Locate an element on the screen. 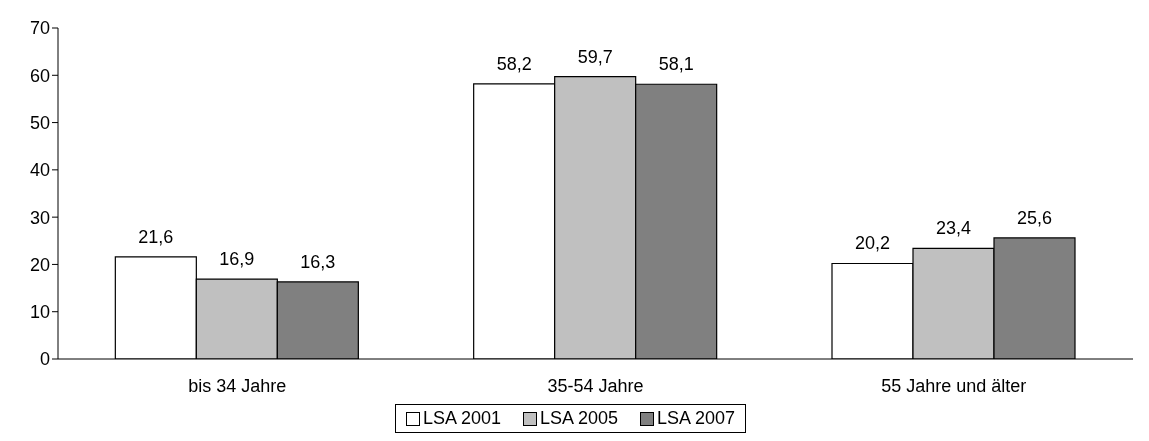 This screenshot has width=1149, height=441. data-label: 58,1 is located at coordinates (676, 64).